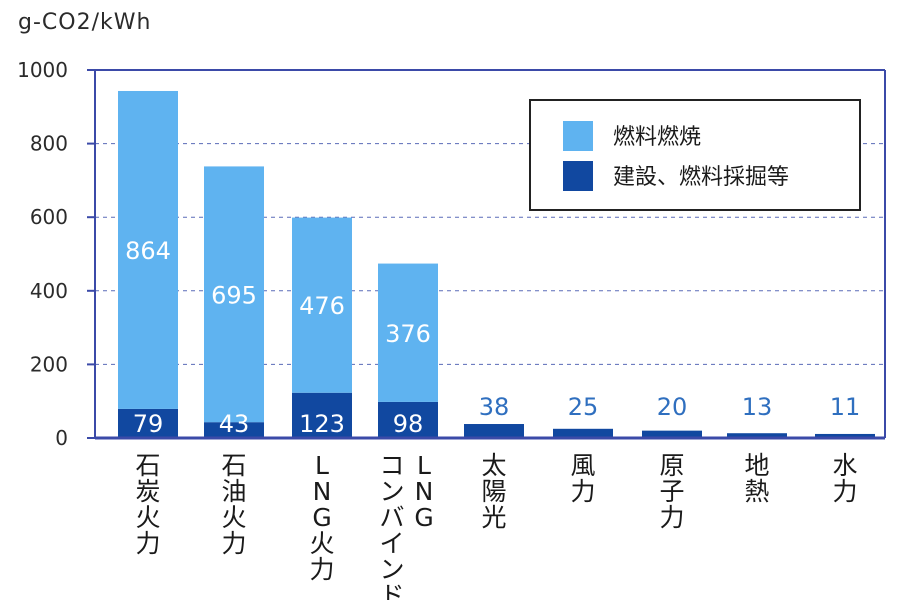  What do you see at coordinates (583, 407) in the screenshot?
I see `data-label-construction: 25` at bounding box center [583, 407].